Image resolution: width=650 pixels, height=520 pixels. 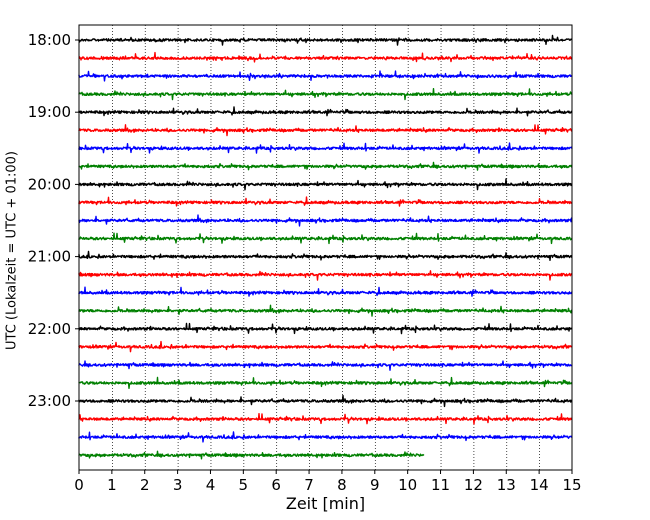 What do you see at coordinates (342, 485) in the screenshot?
I see `x-tick-label: 8` at bounding box center [342, 485].